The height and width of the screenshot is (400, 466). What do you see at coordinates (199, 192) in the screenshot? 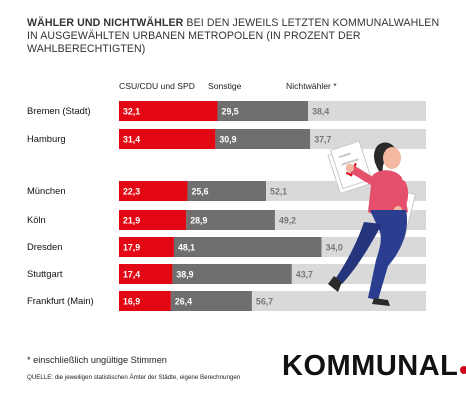
I see `bar-value-label: 25,6` at bounding box center [199, 192].